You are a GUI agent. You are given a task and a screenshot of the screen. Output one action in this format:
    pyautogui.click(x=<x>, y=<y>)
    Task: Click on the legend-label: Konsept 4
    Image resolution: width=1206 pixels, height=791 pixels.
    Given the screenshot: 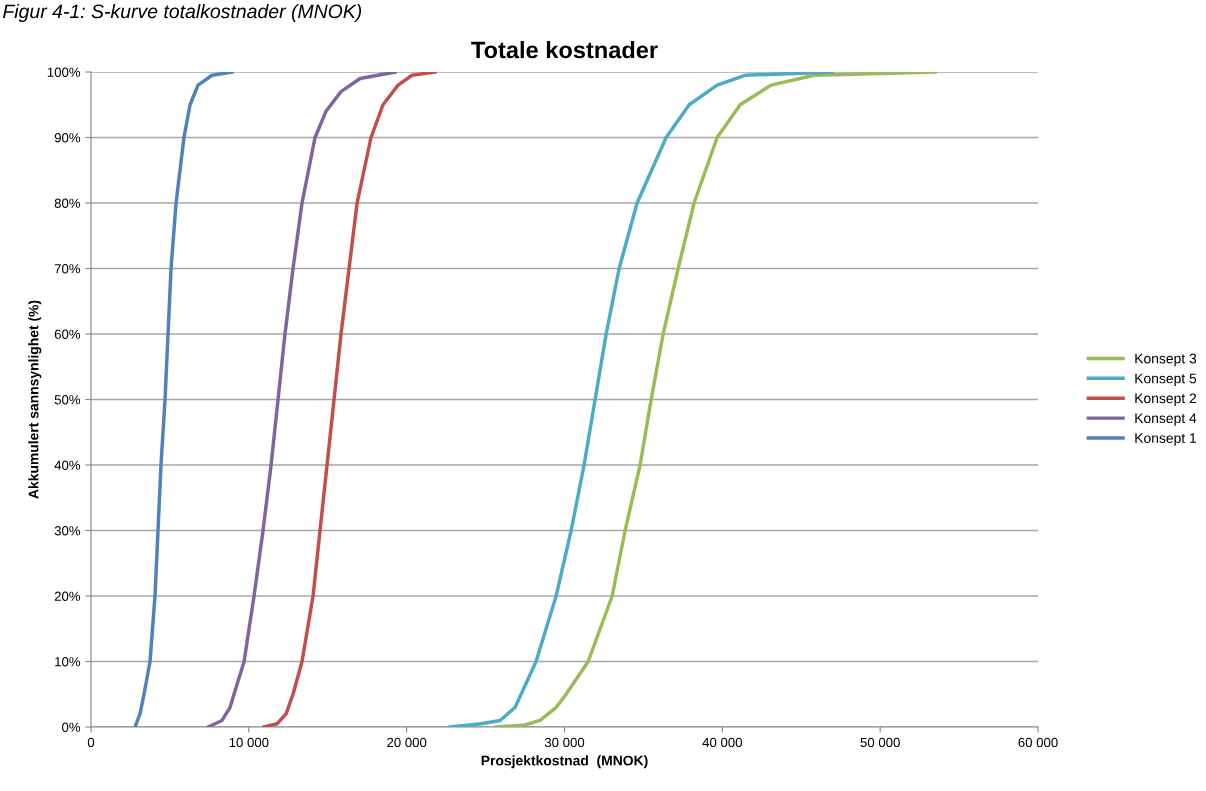 What is the action you would take?
    pyautogui.click(x=1166, y=419)
    